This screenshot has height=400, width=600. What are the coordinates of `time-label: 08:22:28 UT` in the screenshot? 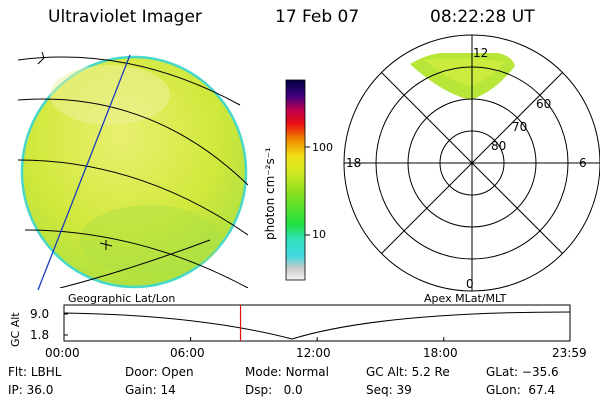 It's located at (482, 17).